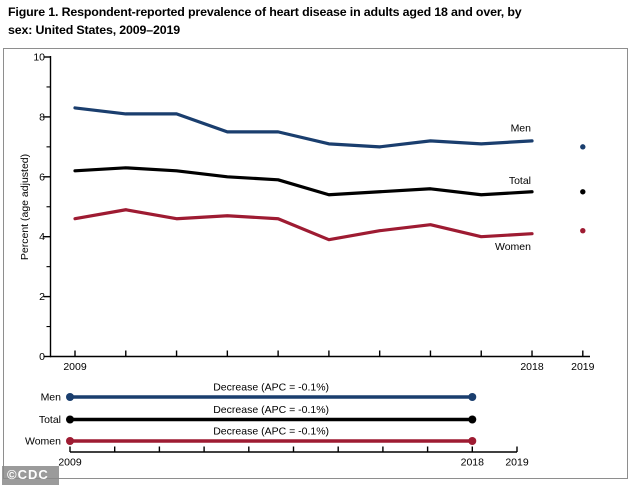  Describe the element at coordinates (42, 297) in the screenshot. I see `y-tick-label: 2` at that location.